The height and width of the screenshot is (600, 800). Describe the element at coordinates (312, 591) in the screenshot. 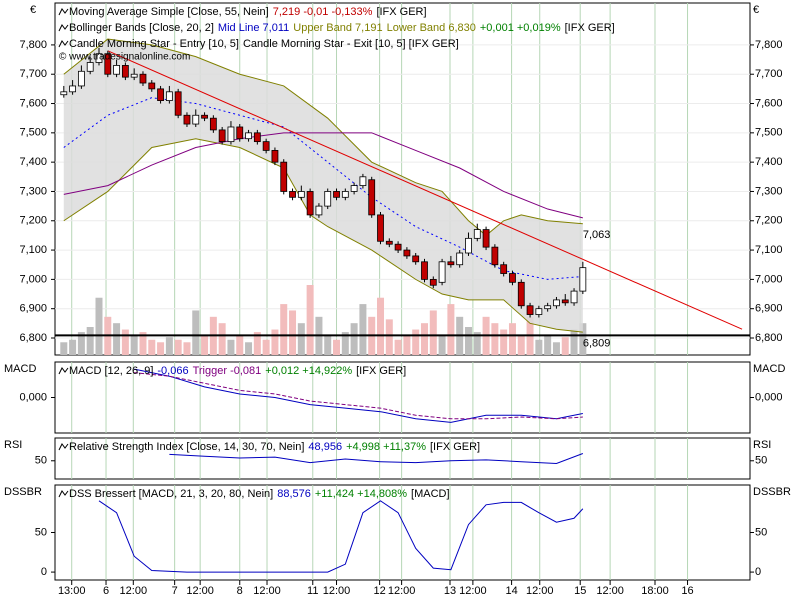

I see `x-tick-label: 11` at that location.